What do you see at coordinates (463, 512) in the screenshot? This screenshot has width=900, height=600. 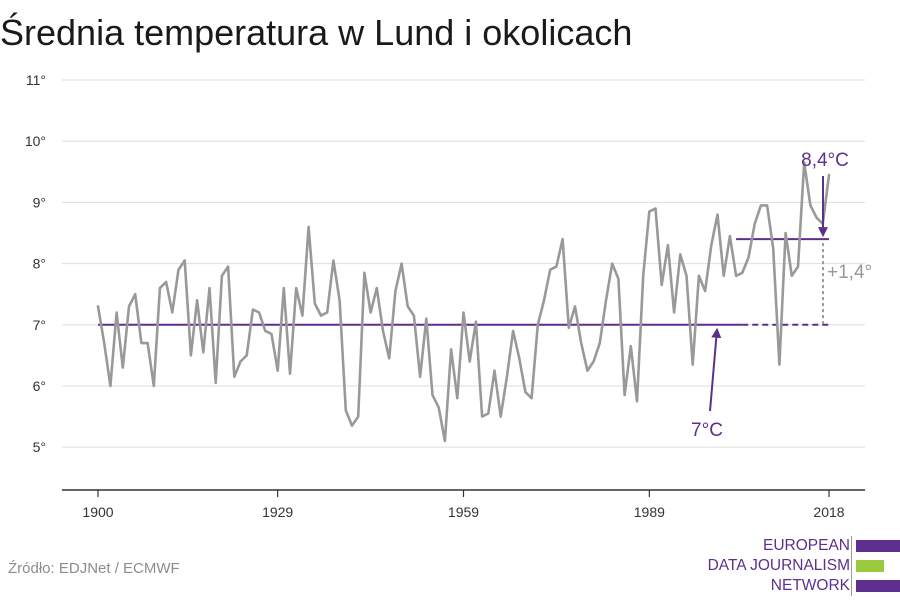 I see `x-tick-label: 1959` at bounding box center [463, 512].